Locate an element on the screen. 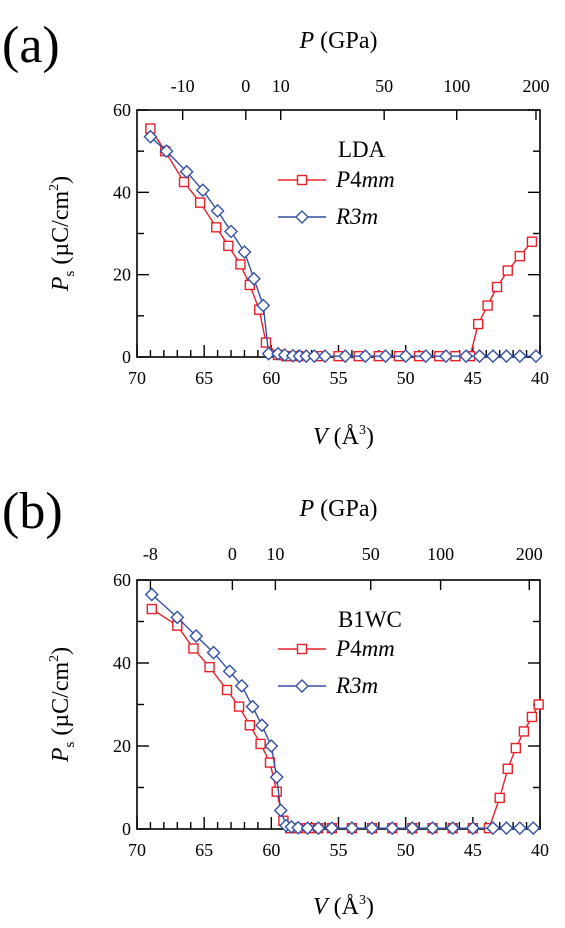  y-tick-label: 60 is located at coordinates (122, 110).